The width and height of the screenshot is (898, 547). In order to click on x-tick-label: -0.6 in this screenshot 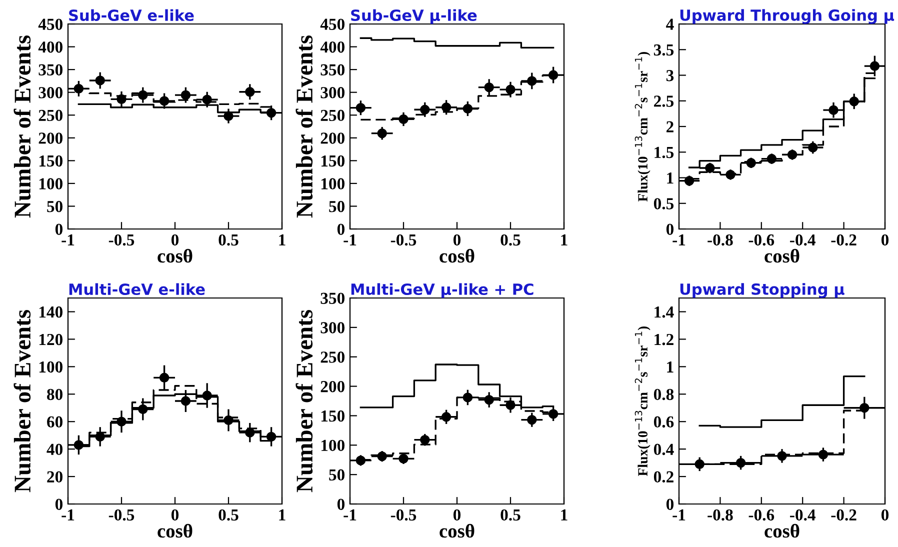, I will do `click(761, 515)`.